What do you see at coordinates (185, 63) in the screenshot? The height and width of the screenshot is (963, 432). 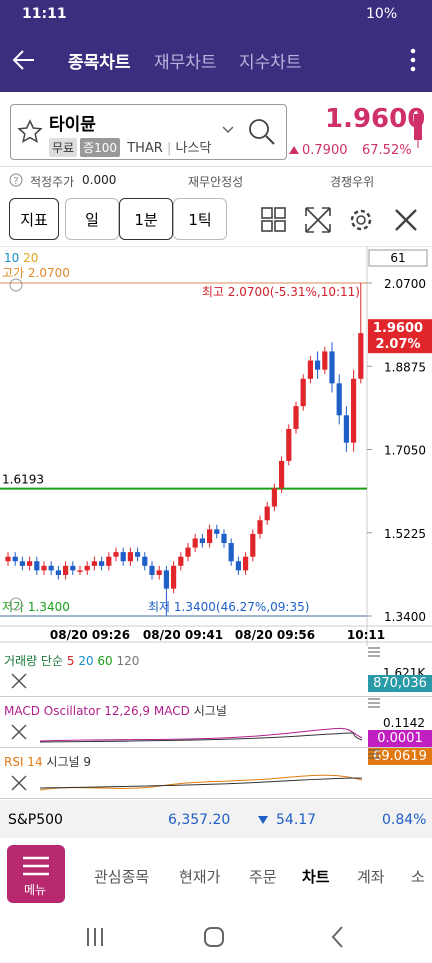 I see `tab: 재무차트` at bounding box center [185, 63].